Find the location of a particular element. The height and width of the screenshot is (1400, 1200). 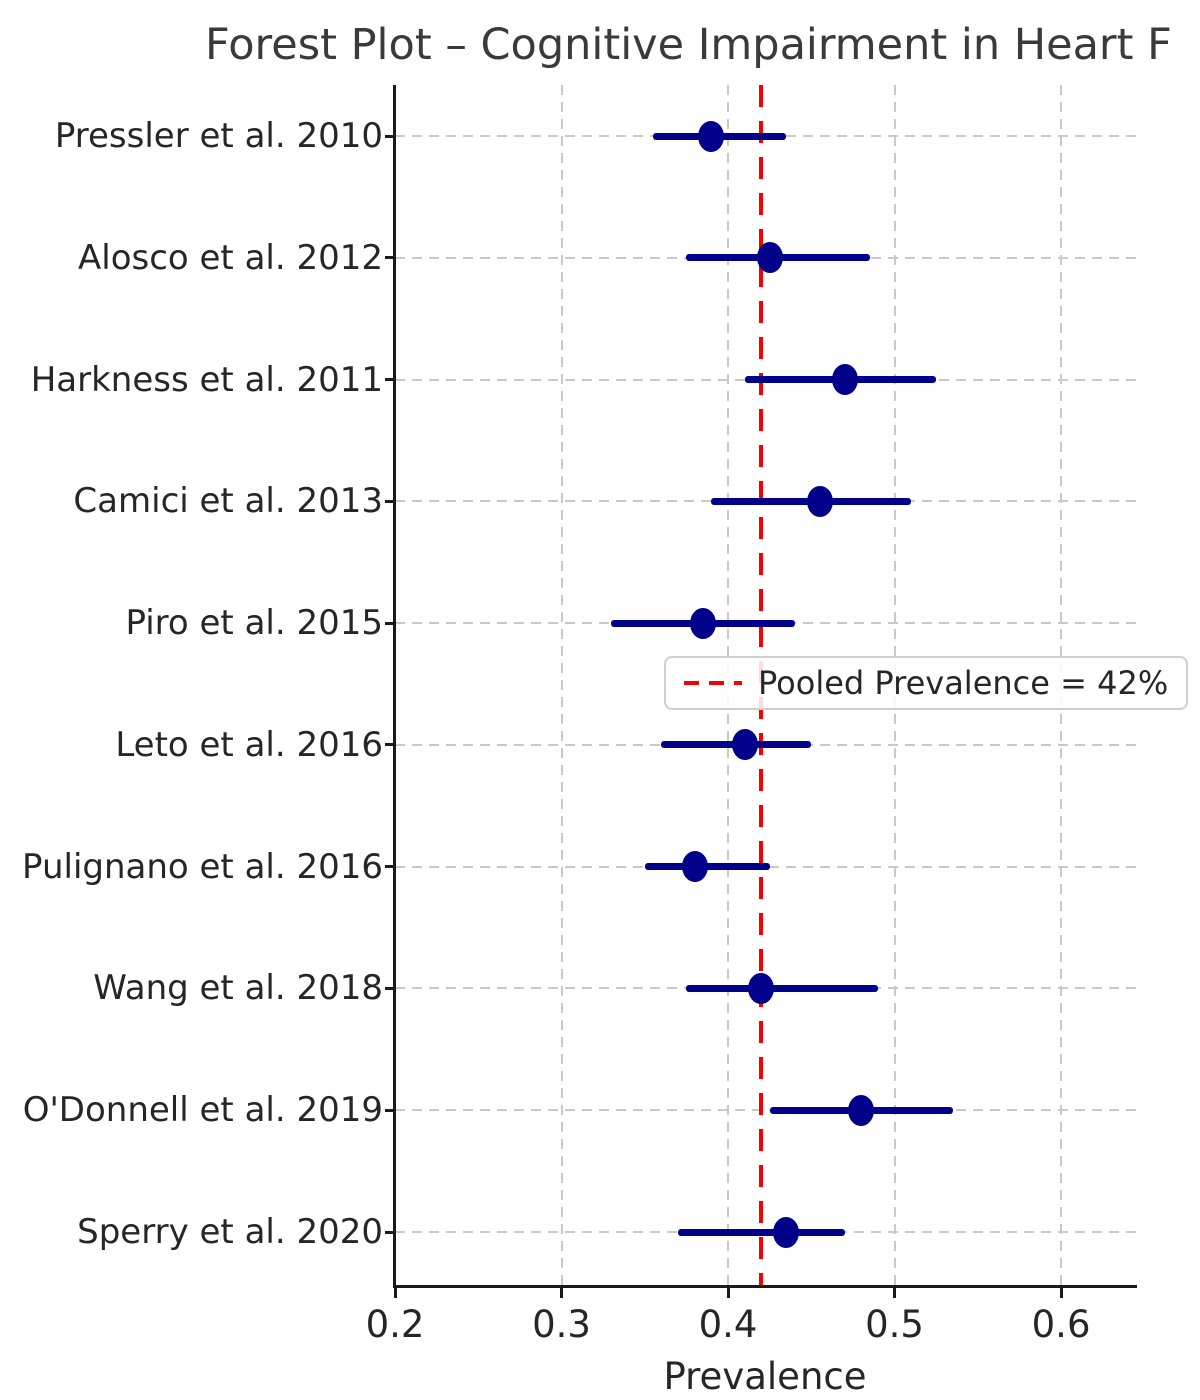

study-label: Wang et al. 2018 is located at coordinates (238, 988).